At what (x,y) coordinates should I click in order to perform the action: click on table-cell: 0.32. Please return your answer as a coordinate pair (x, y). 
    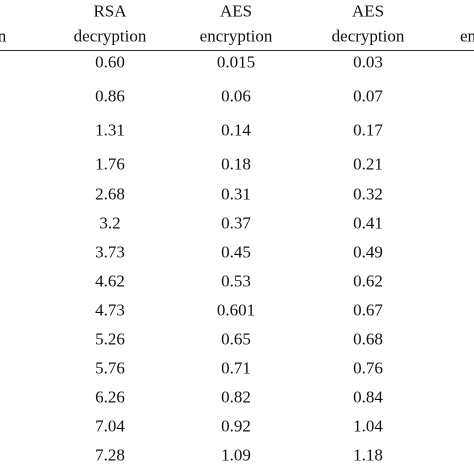
    Looking at the image, I should click on (368, 194).